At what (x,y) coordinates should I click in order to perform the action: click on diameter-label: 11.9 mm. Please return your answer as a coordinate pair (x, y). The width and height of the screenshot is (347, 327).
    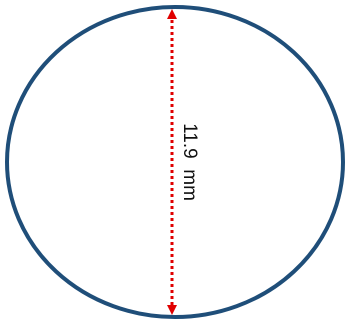
    Looking at the image, I should click on (189, 162).